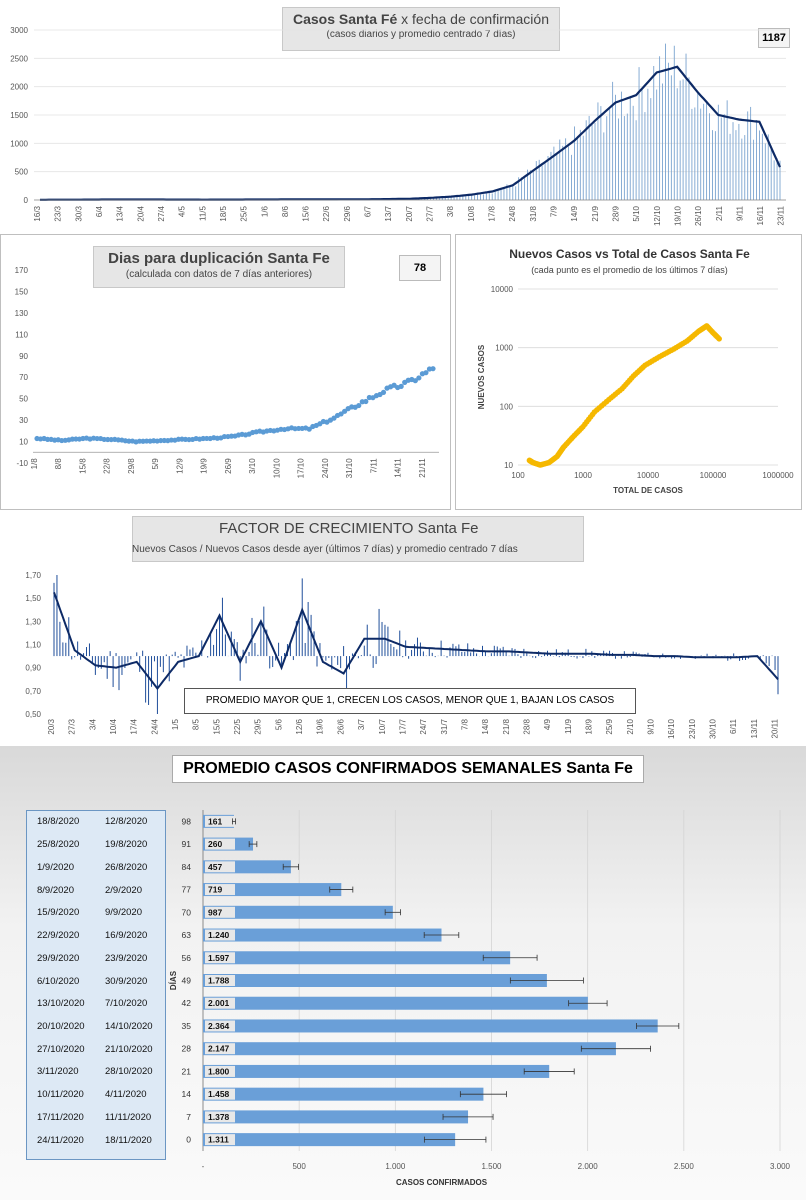  I want to click on bar-value-label: 1.597, so click(219, 958).